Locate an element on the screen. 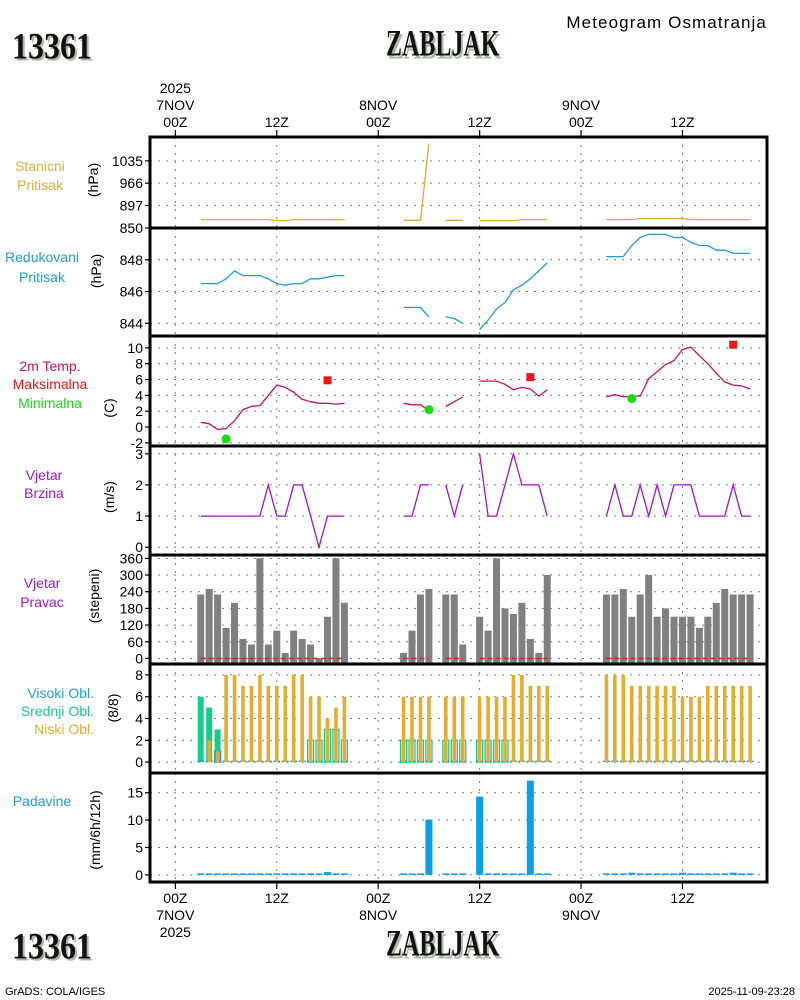  y-tick-label: -2 is located at coordinates (137, 443).